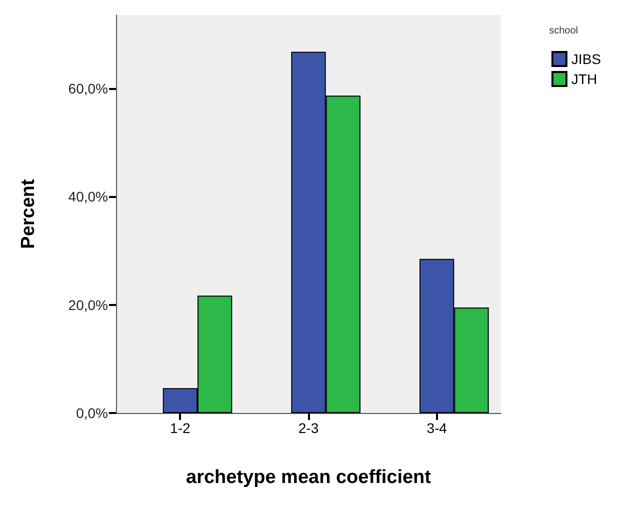  What do you see at coordinates (88, 304) in the screenshot?
I see `y-tick-label: 20,0%` at bounding box center [88, 304].